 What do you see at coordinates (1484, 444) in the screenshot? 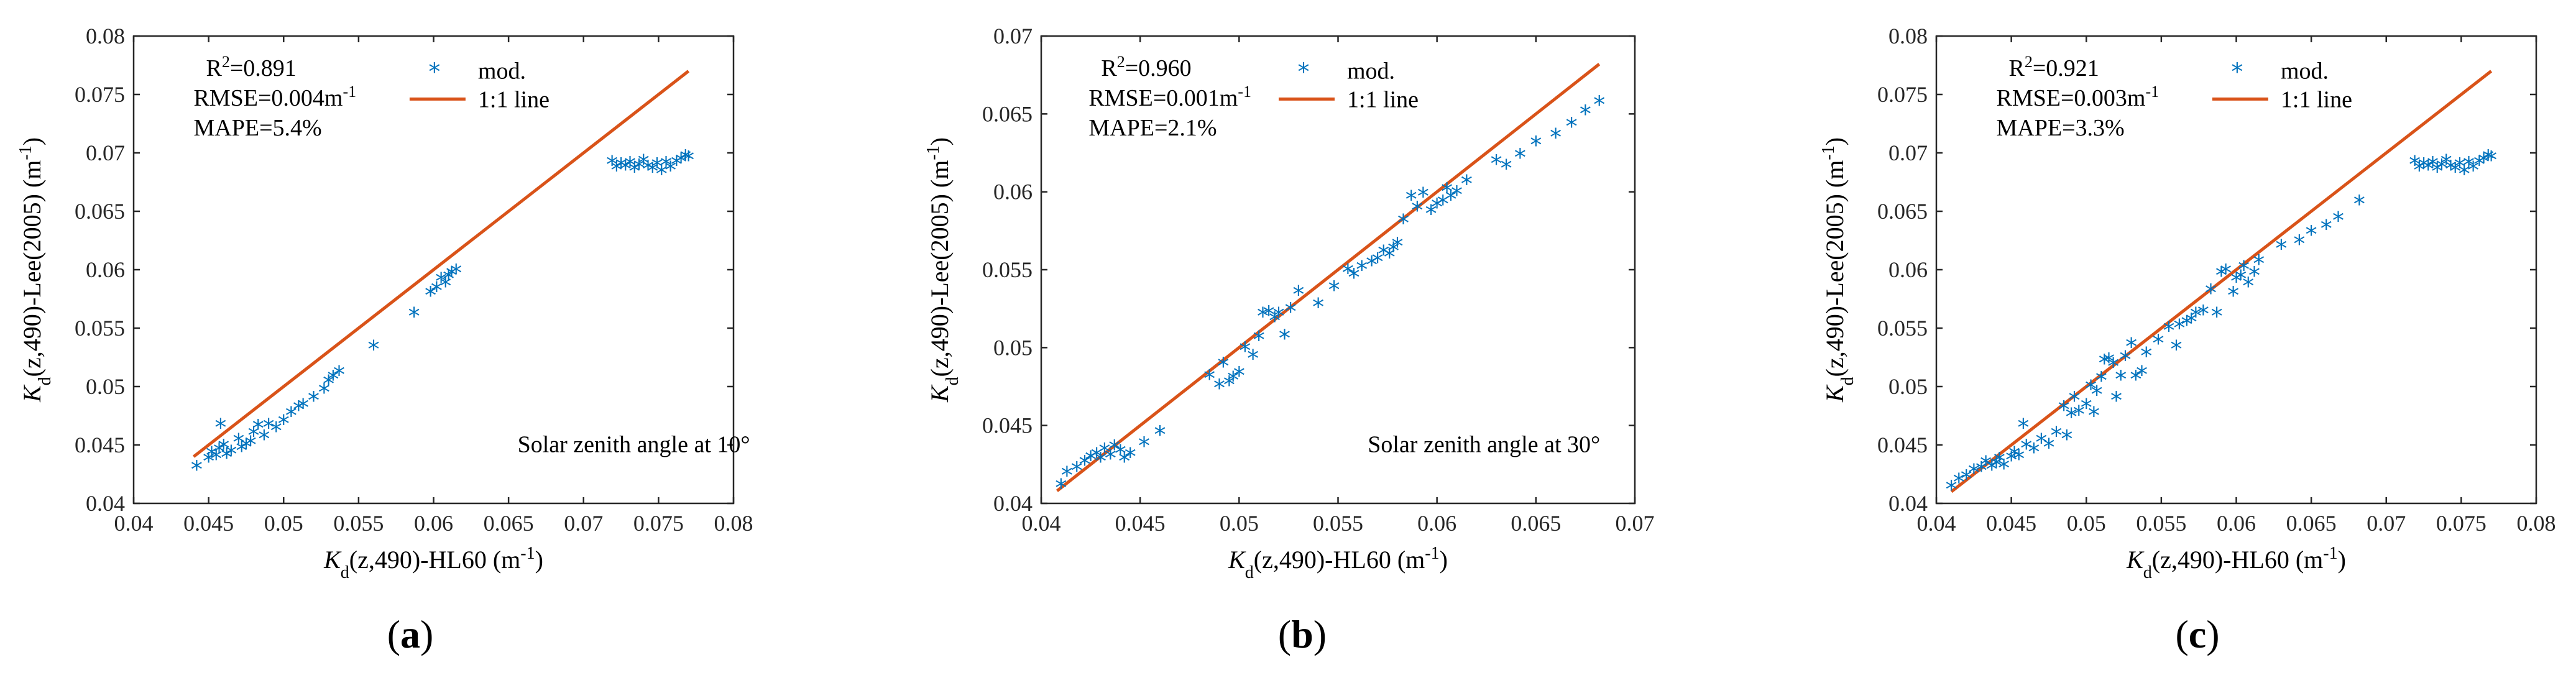
I see `solar-zenith-annotation: Solar zenith angle at 30°` at bounding box center [1484, 444].